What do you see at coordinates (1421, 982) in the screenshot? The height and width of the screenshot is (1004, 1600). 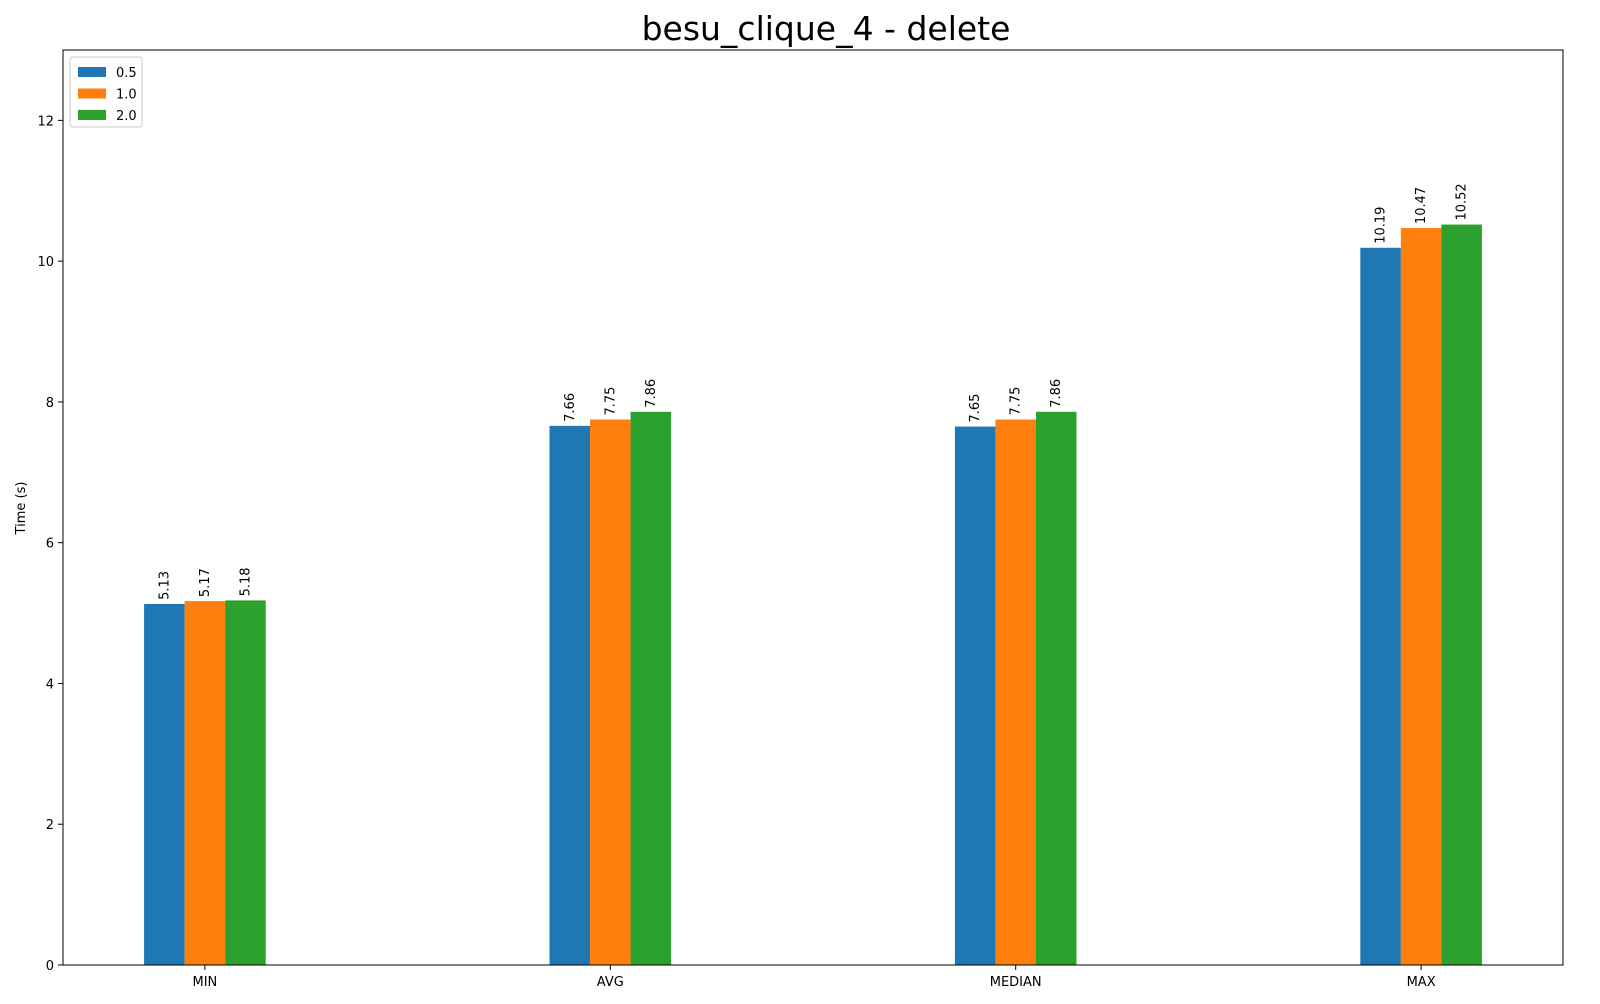 I see `x-tick-label-max: MAX` at bounding box center [1421, 982].